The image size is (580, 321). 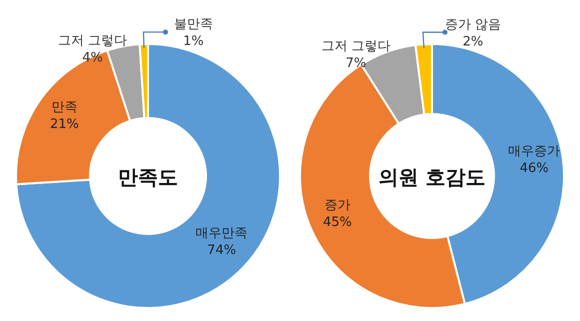 What do you see at coordinates (148, 177) in the screenshot?
I see `text: 만족도` at bounding box center [148, 177].